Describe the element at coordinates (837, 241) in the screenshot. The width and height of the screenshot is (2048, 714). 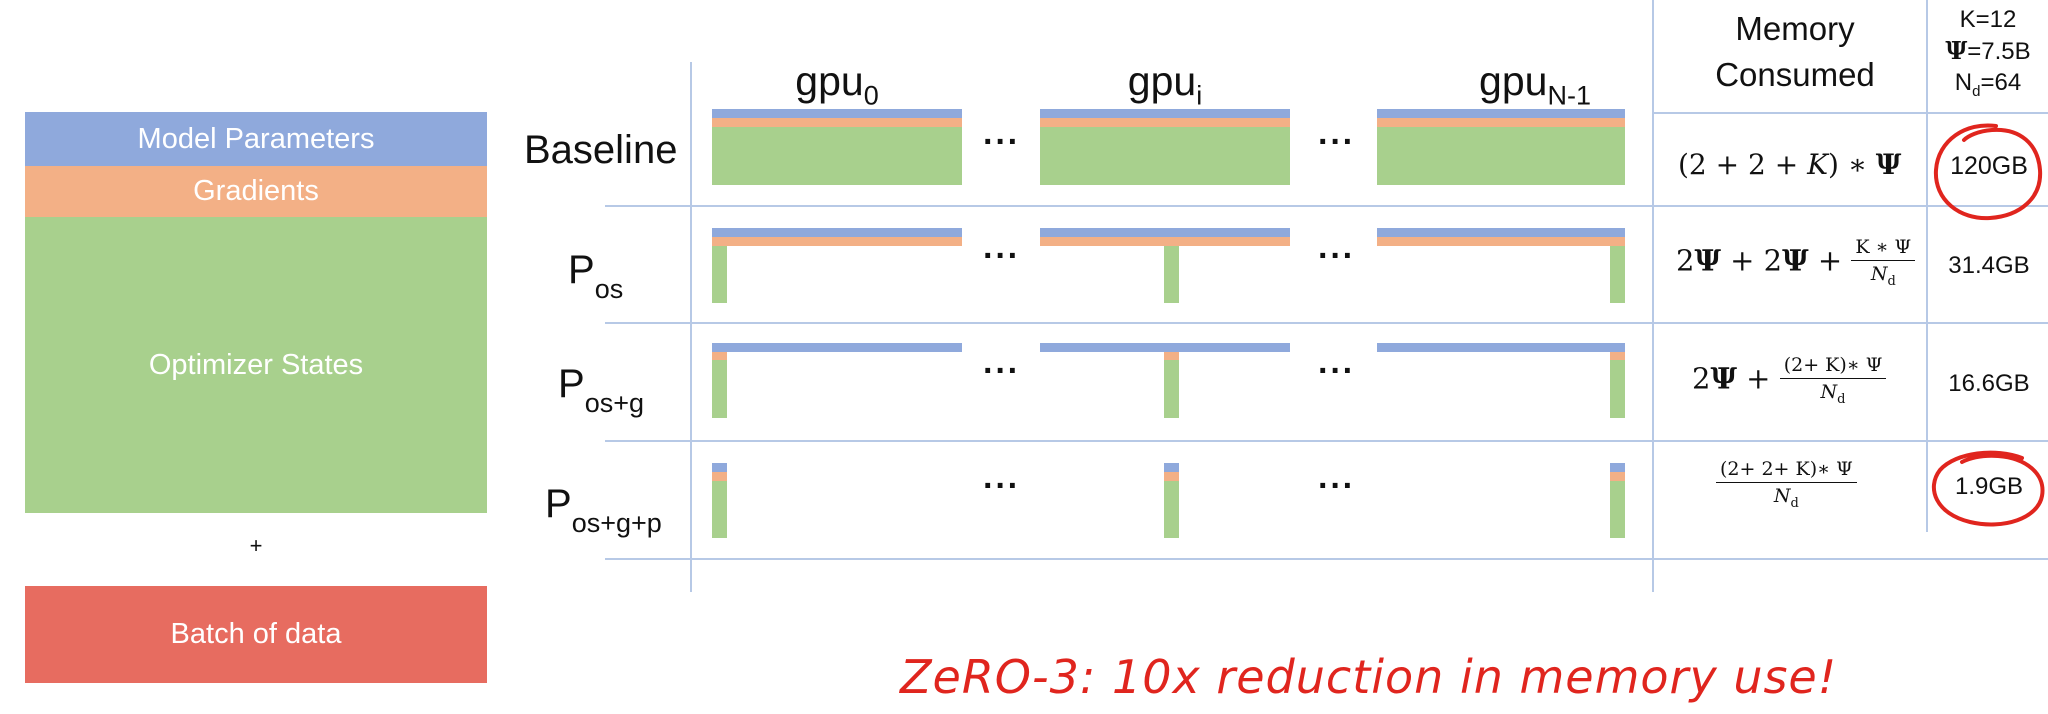
I see `pos-gpu0-grads` at that location.